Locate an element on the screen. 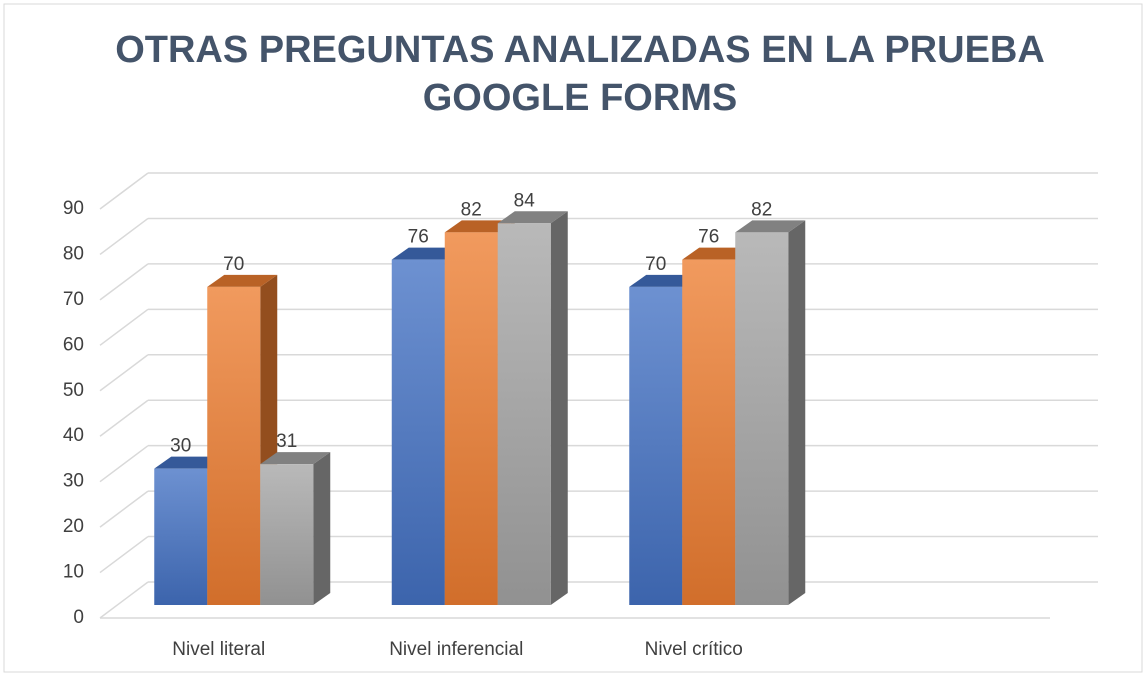 Image resolution: width=1148 pixels, height=677 pixels. y-tick-label: 40 is located at coordinates (73, 435).